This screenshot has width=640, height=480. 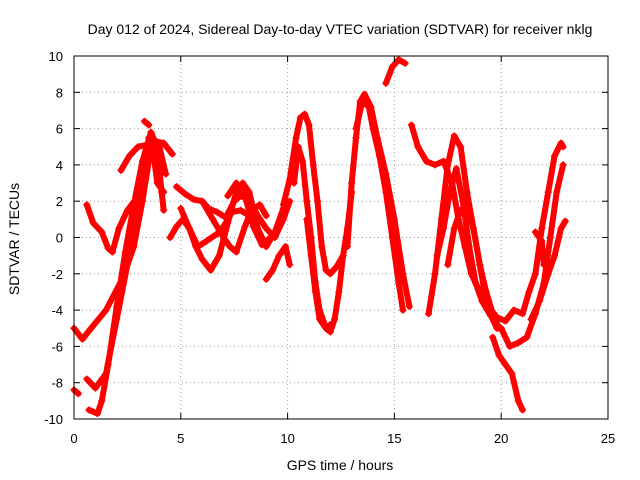 What do you see at coordinates (539, 248) in the screenshot?
I see `series-prn-ac` at bounding box center [539, 248].